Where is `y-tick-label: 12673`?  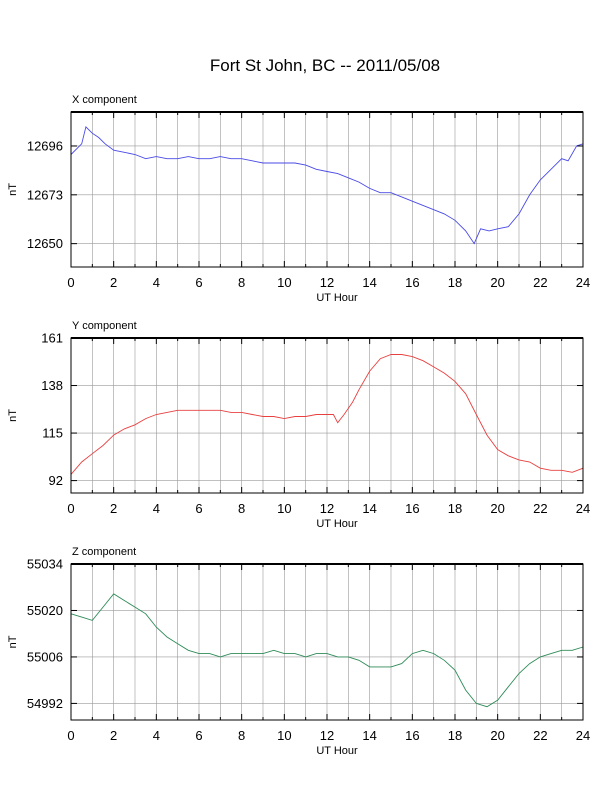 y-tick-label: 12673 is located at coordinates (45, 194).